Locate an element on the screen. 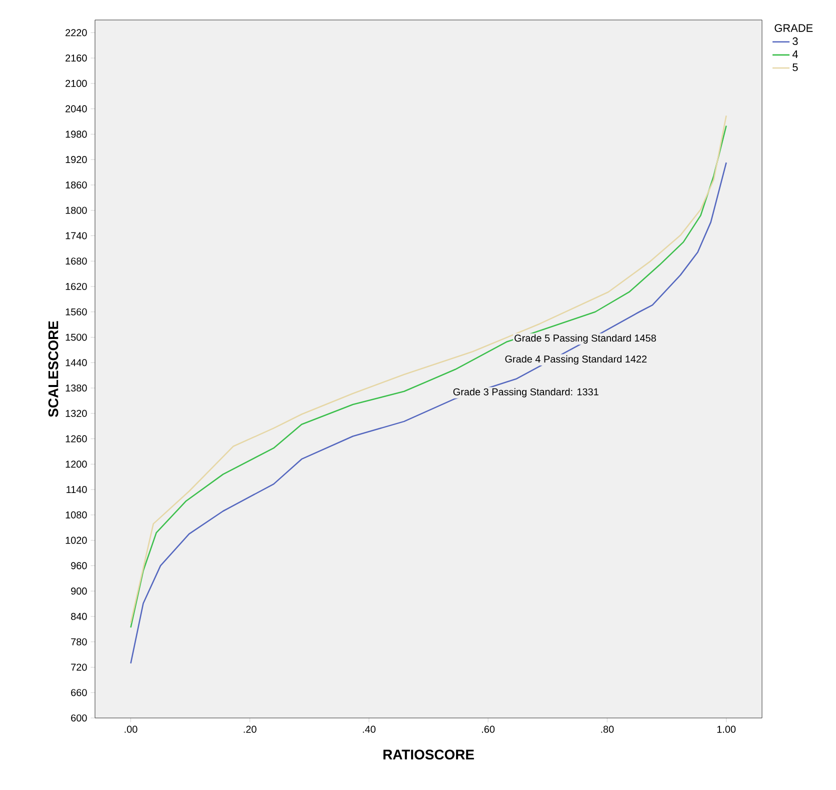 The image size is (836, 790). annotation: Grade 3 Passing Standard: 1331 is located at coordinates (525, 393).